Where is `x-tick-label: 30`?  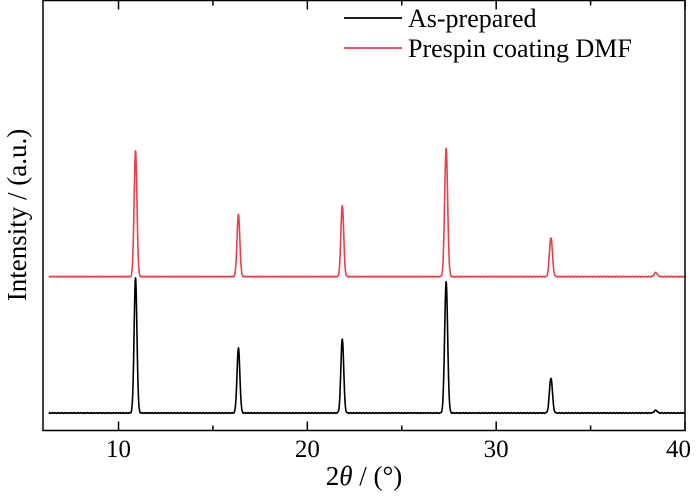 x-tick-label: 30 is located at coordinates (496, 449).